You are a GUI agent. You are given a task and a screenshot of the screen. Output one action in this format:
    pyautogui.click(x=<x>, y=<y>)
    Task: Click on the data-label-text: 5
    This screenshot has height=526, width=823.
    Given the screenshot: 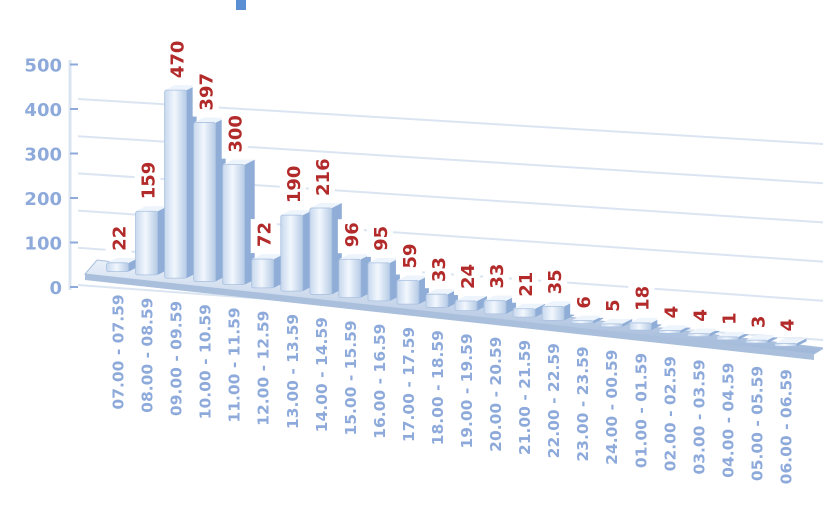 What is the action you would take?
    pyautogui.click(x=613, y=305)
    